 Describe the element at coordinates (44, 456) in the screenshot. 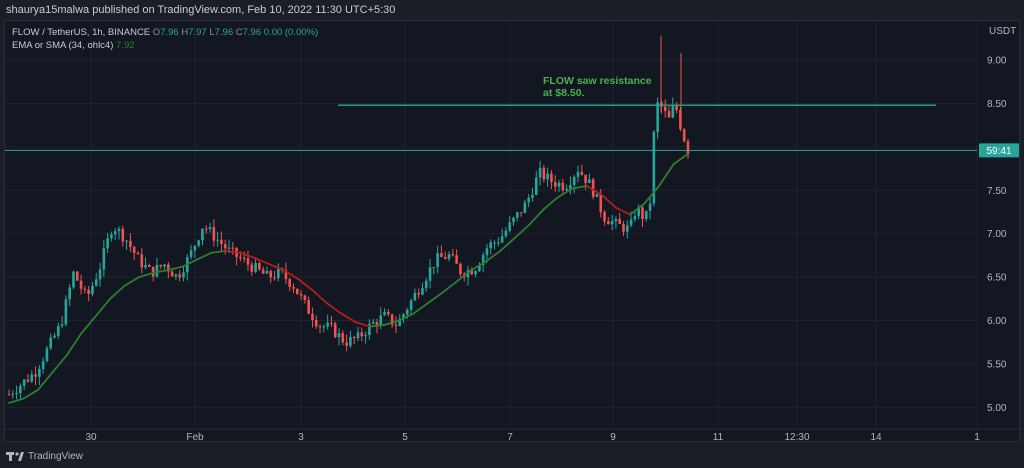

I see `tradingview-logo: TradingView` at that location.